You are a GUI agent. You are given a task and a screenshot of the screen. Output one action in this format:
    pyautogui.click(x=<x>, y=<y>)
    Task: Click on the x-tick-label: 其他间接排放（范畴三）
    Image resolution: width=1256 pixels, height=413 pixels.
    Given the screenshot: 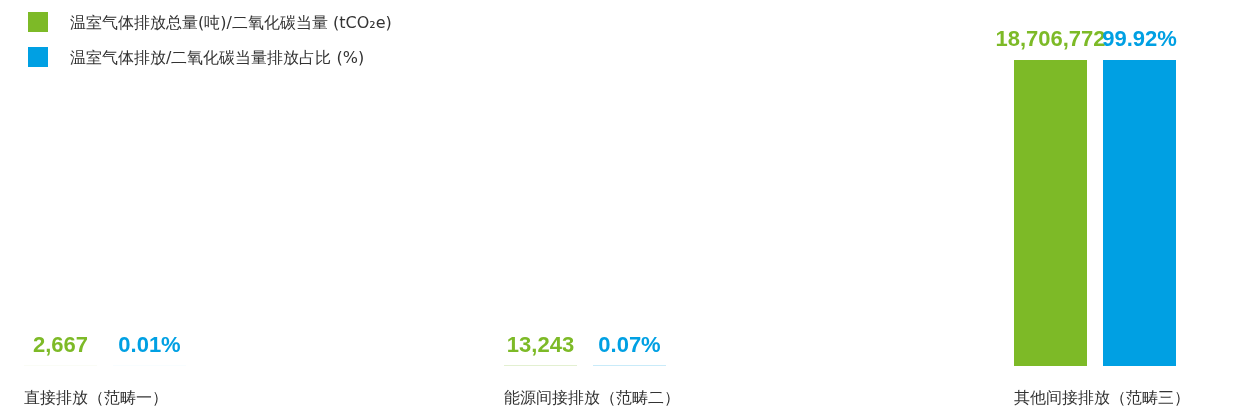 What is the action you would take?
    pyautogui.click(x=1102, y=397)
    